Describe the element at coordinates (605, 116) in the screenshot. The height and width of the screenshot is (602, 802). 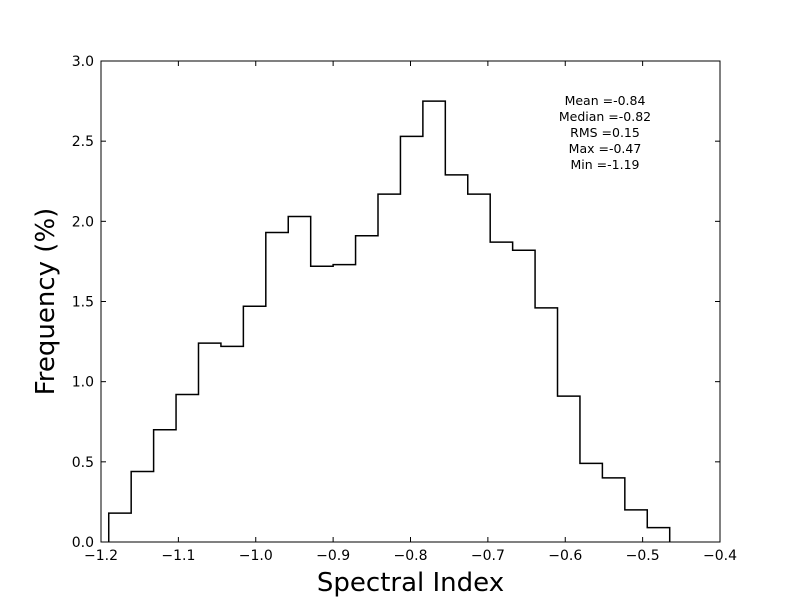
I see `statistics-line: Median =-0.82` at that location.